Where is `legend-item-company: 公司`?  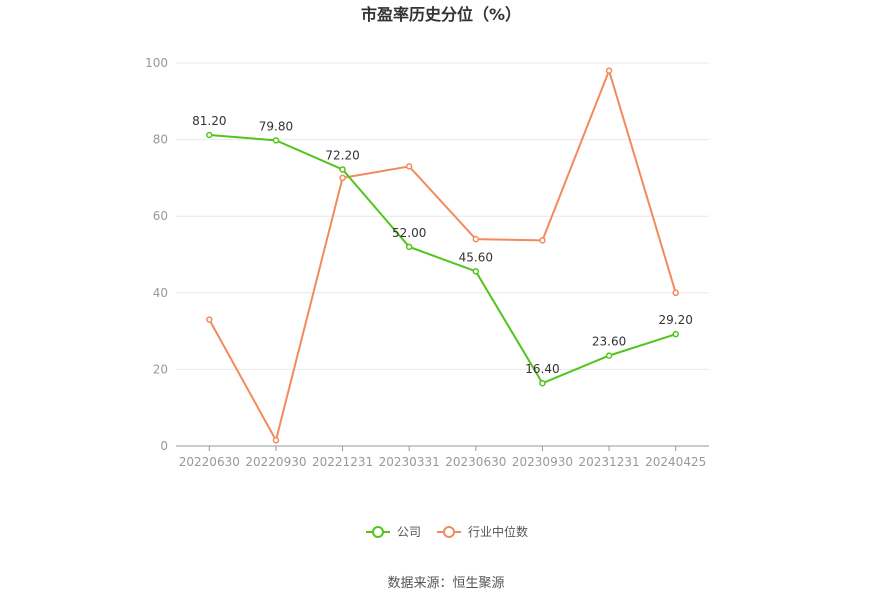 legend-item-company: 公司 is located at coordinates (393, 532).